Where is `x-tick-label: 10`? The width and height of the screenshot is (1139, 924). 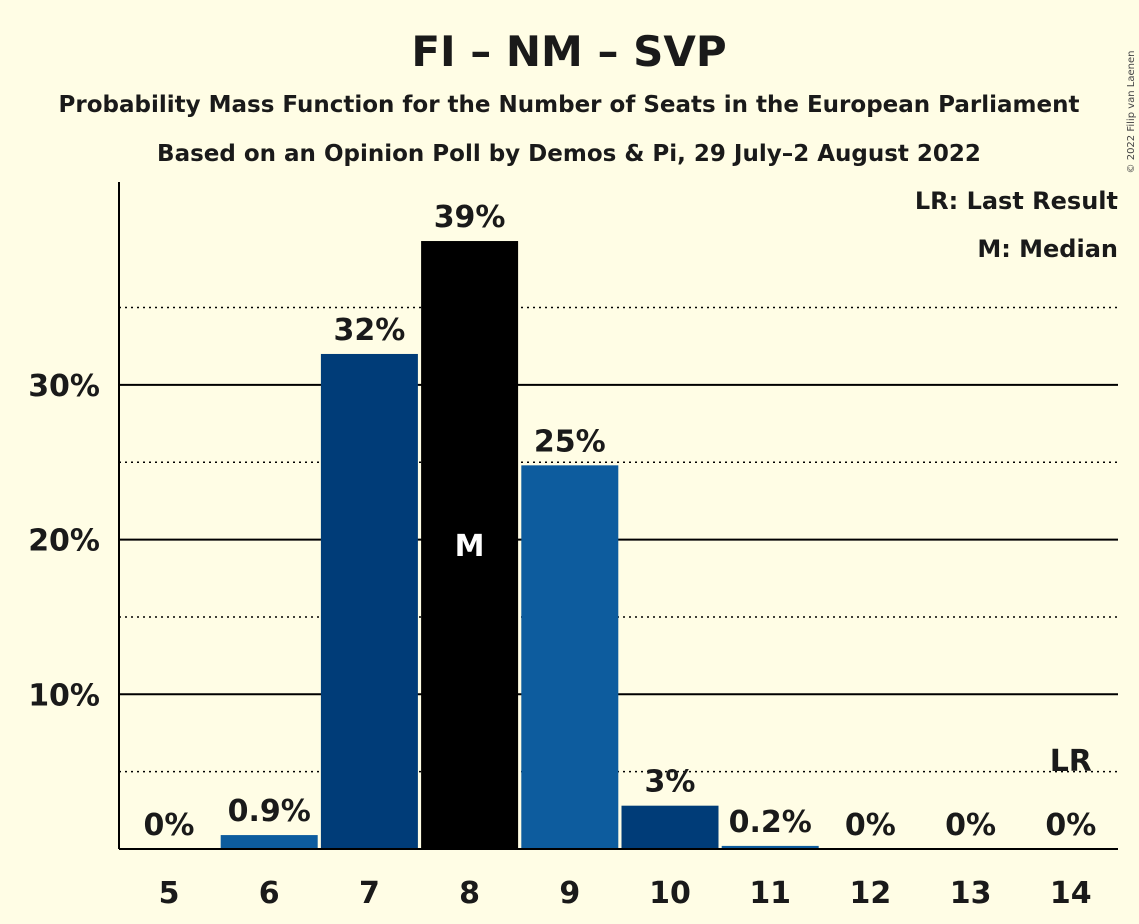 x-tick-label: 10 is located at coordinates (670, 893).